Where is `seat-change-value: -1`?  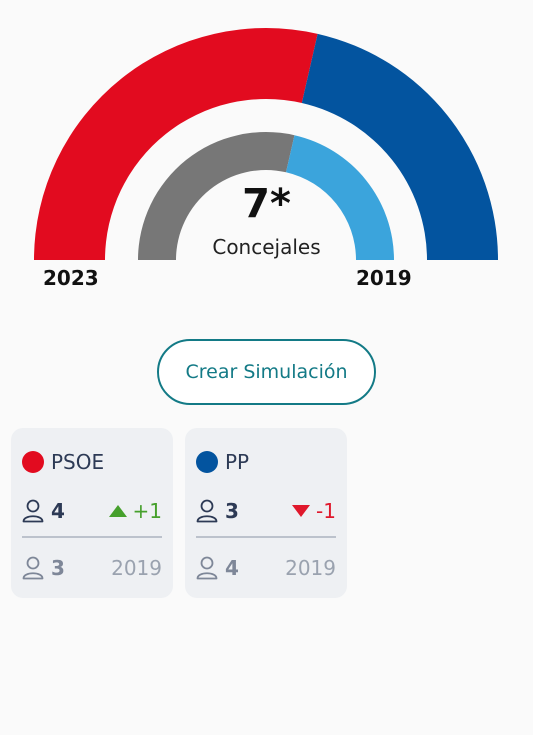 seat-change-value: -1 is located at coordinates (326, 511).